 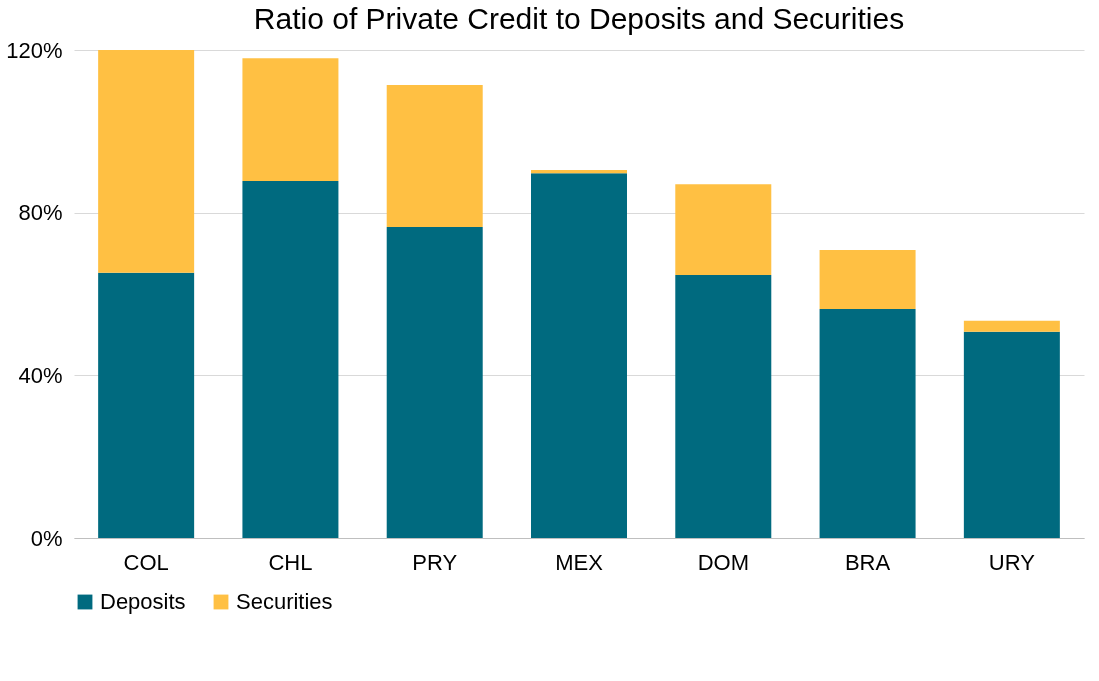 I want to click on legend-label: Deposits, so click(x=143, y=601).